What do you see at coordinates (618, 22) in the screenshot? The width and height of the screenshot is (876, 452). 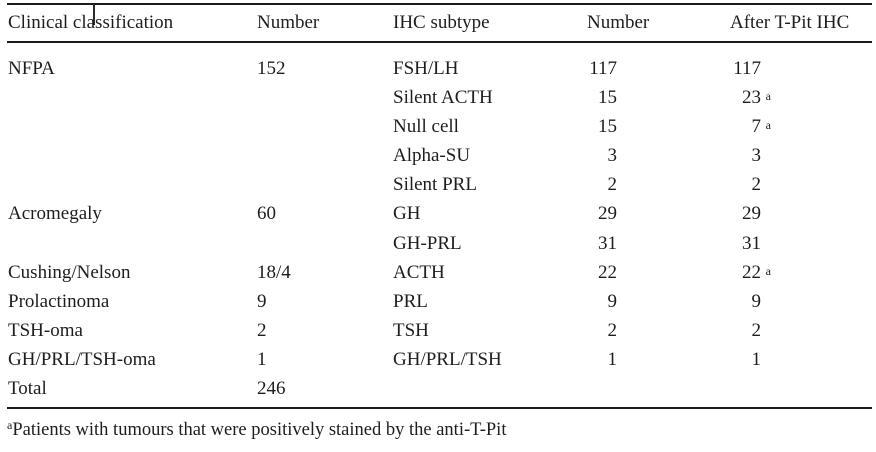 I see `header-number-subtype: Number` at bounding box center [618, 22].